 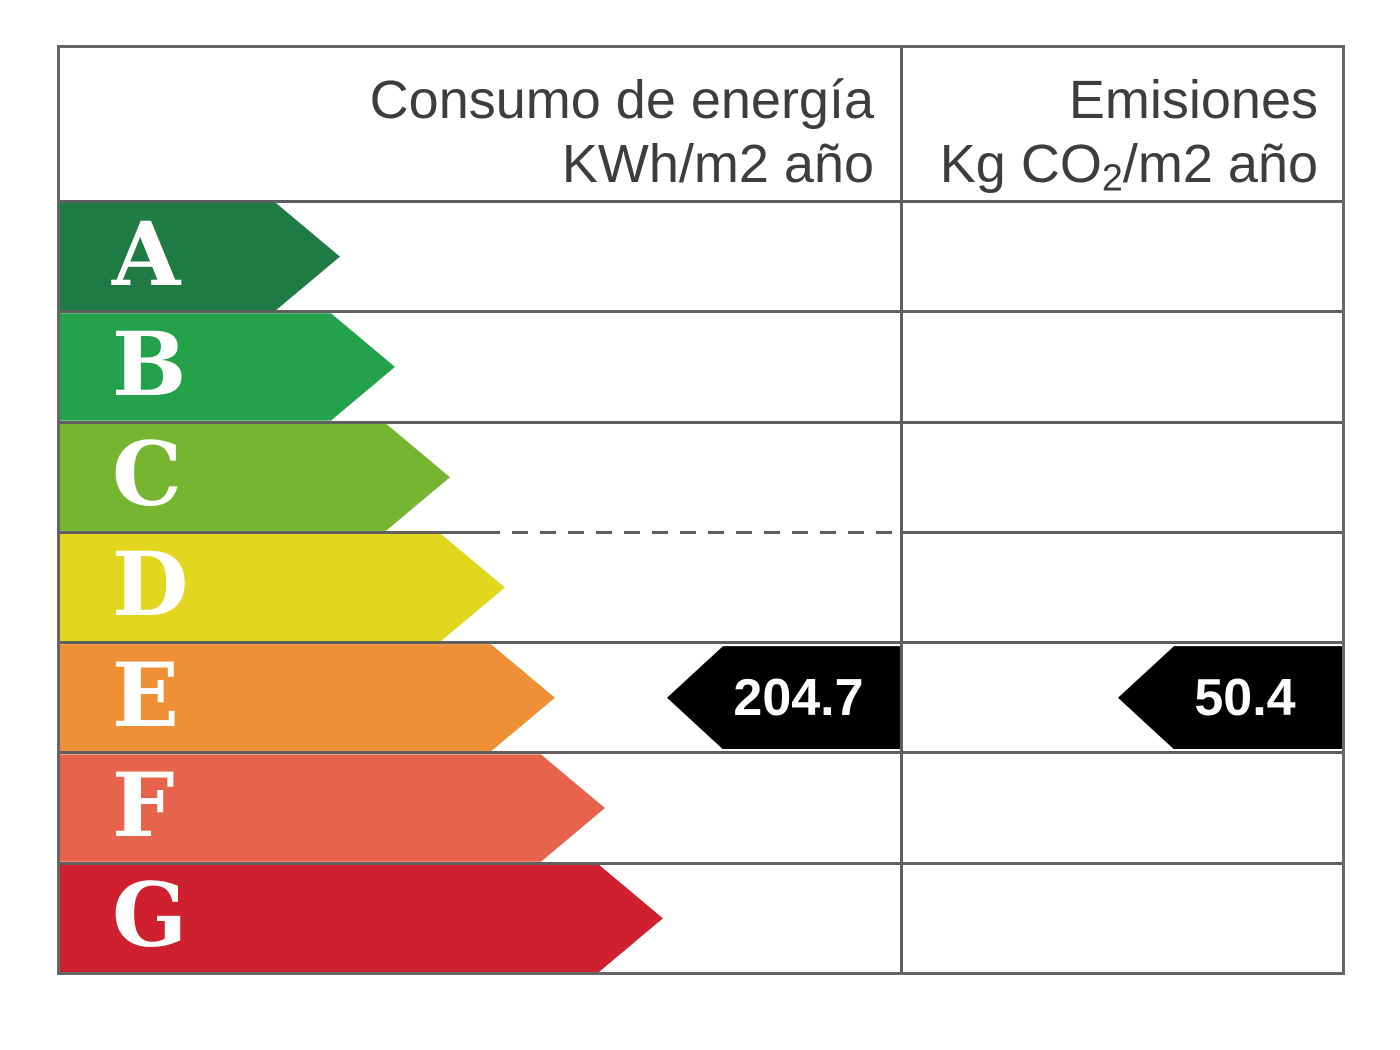 I want to click on rating-scale-arrow: F, so click(x=332, y=807).